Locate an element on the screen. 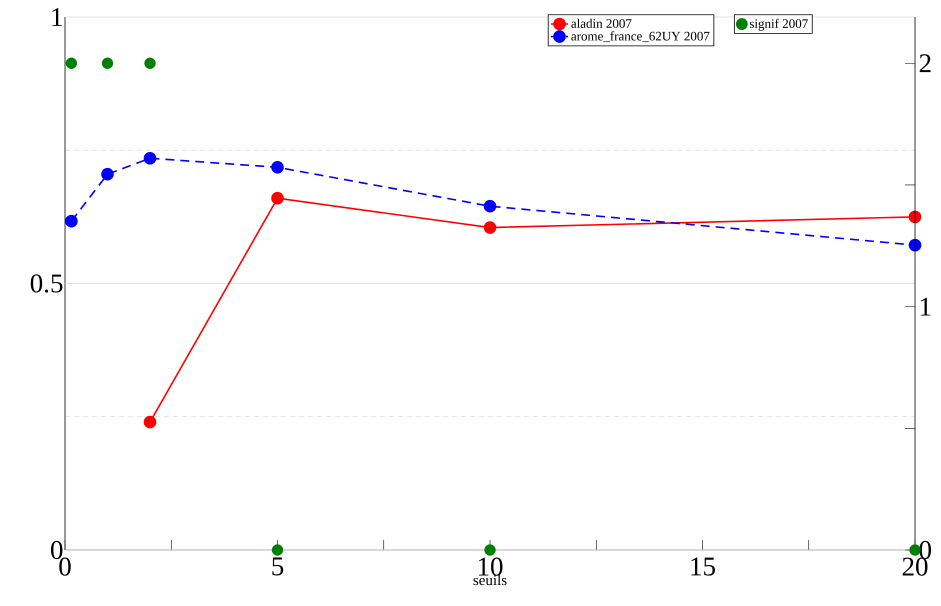 The width and height of the screenshot is (941, 606). x-tick-label: 20 is located at coordinates (915, 567).